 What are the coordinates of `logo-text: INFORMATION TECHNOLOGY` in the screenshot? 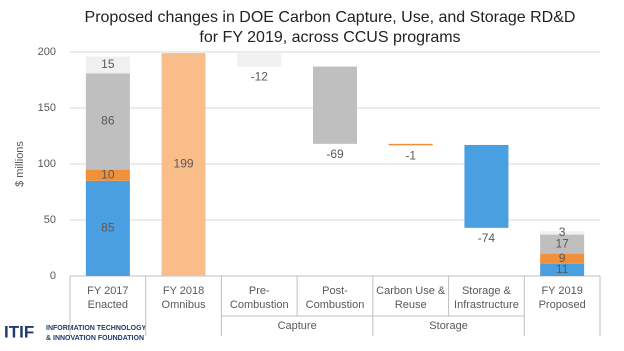 It's located at (96, 328).